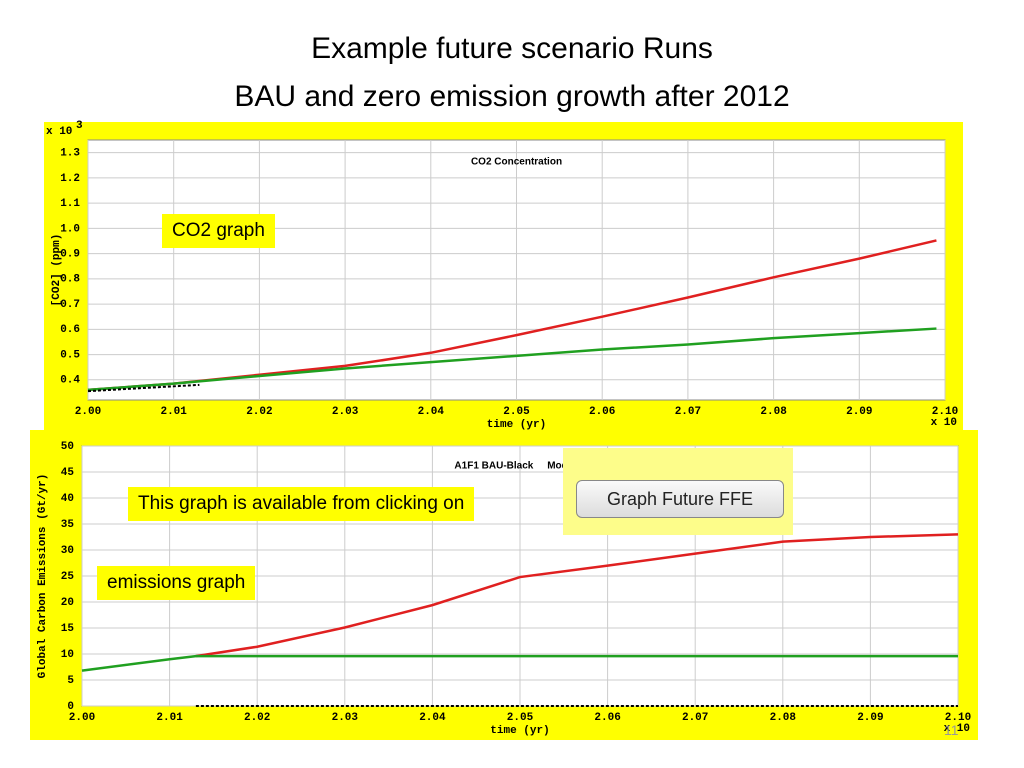 The width and height of the screenshot is (1024, 768). Describe the element at coordinates (68, 473) in the screenshot. I see `y-tick-label: 45` at that location.